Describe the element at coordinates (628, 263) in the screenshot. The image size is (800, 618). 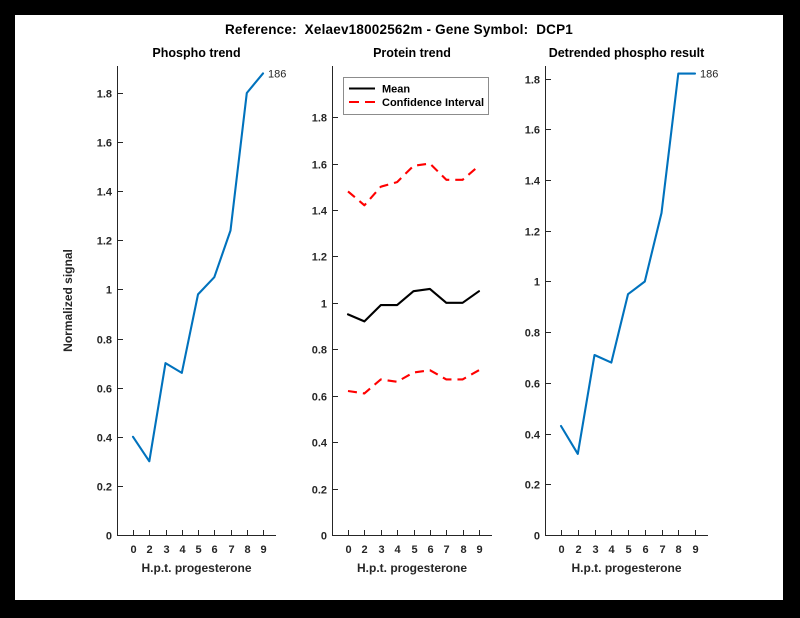
I see `detrended-phospho-line` at that location.